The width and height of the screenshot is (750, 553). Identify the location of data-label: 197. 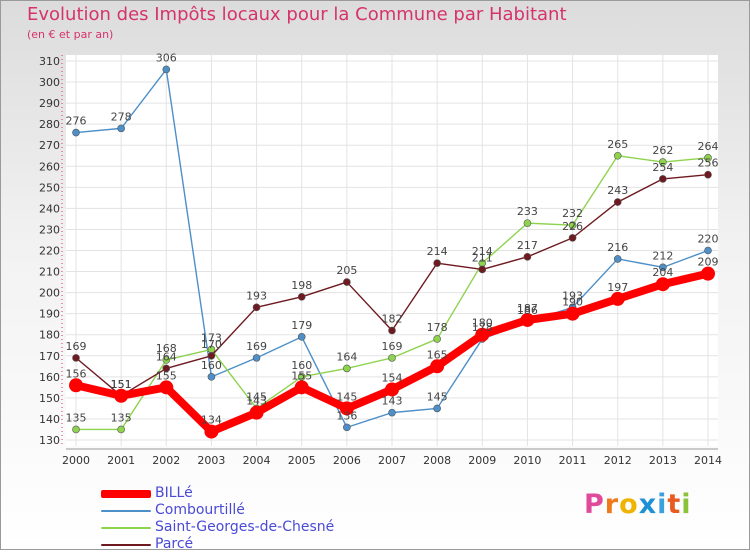
(617, 287).